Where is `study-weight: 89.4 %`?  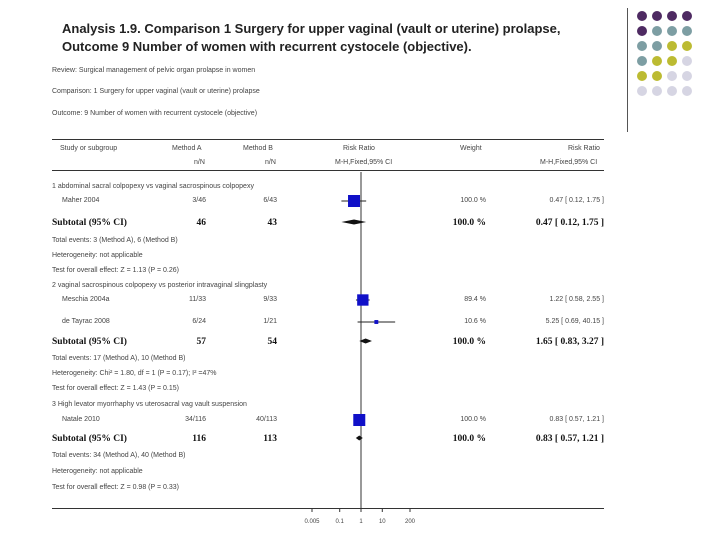 study-weight: 89.4 % is located at coordinates (475, 299).